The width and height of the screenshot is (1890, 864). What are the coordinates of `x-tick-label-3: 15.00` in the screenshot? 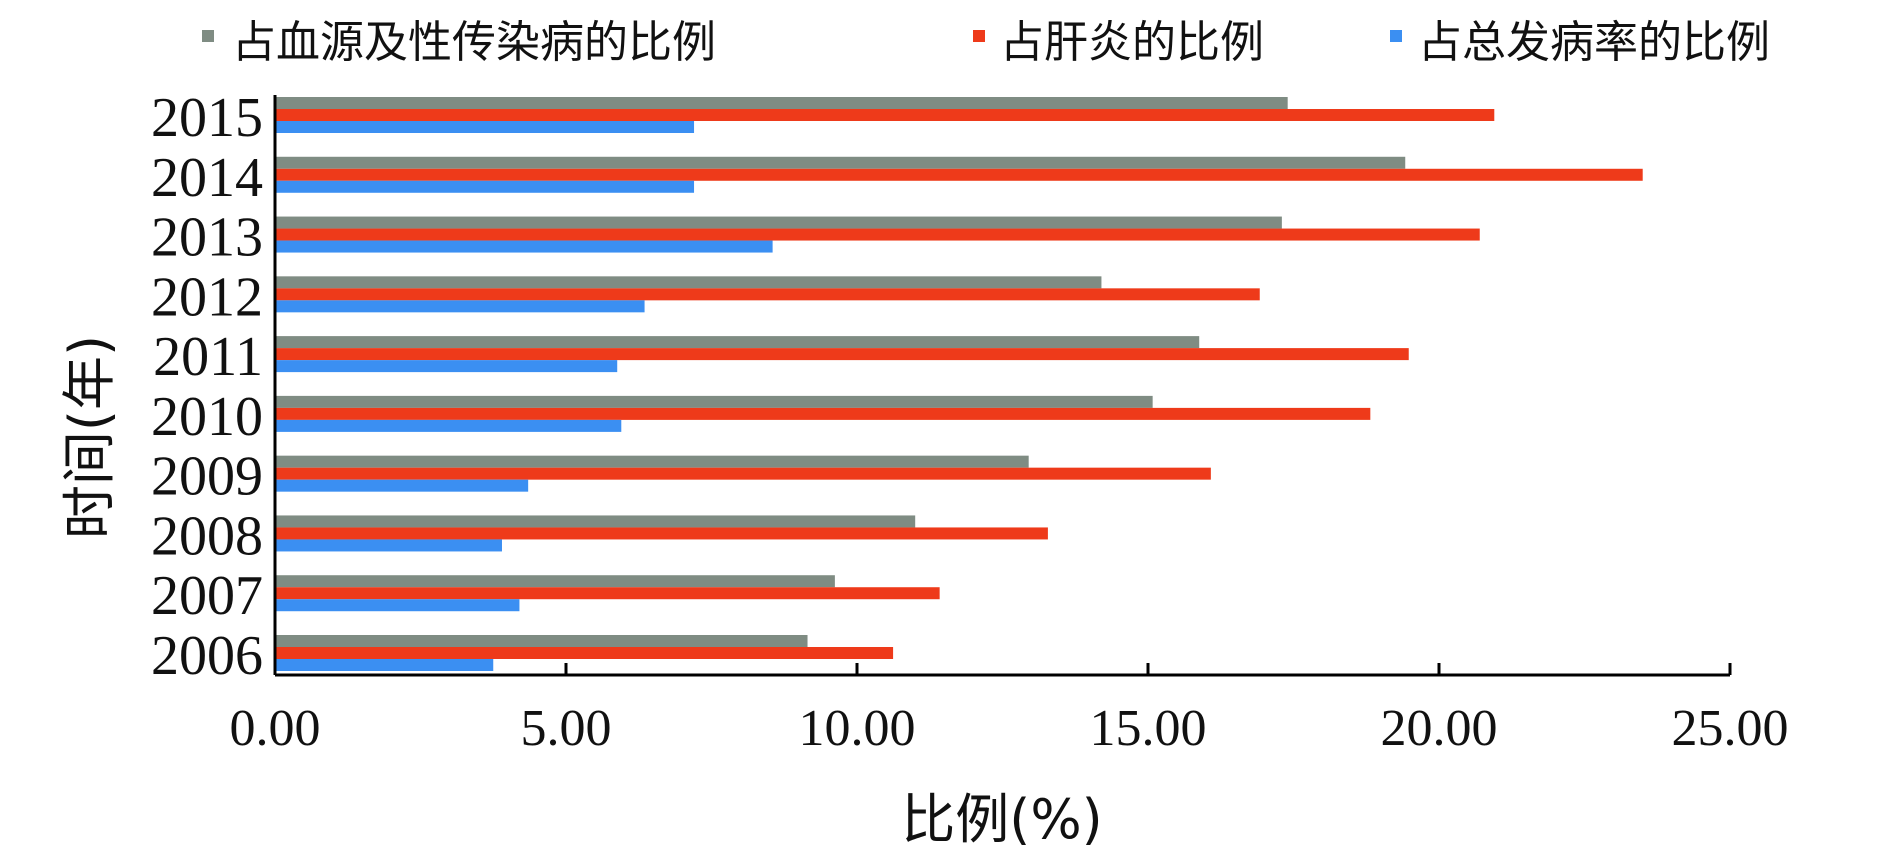 It's located at (1148, 728).